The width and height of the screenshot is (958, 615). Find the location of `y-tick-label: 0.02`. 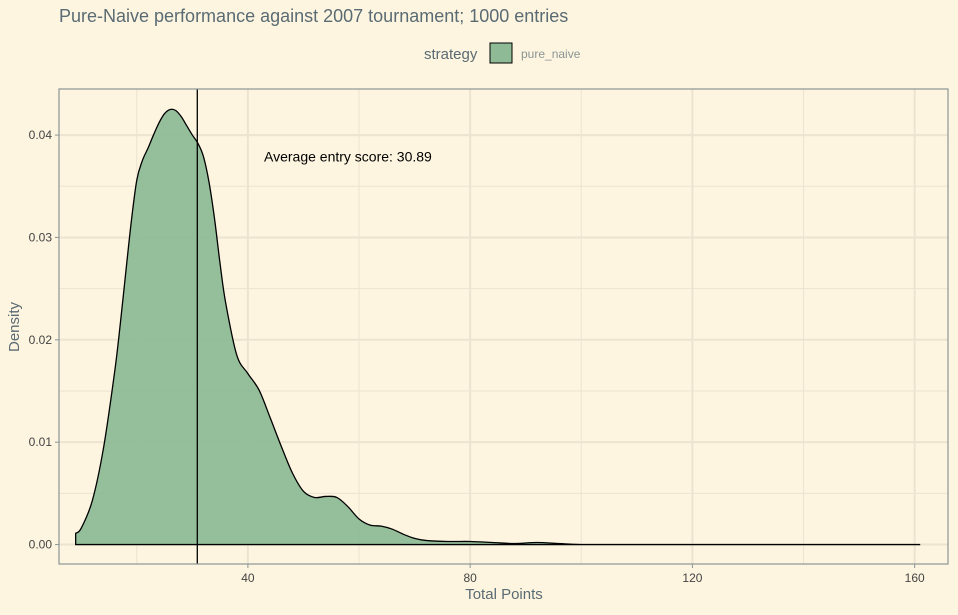

y-tick-label: 0.02 is located at coordinates (41, 340).